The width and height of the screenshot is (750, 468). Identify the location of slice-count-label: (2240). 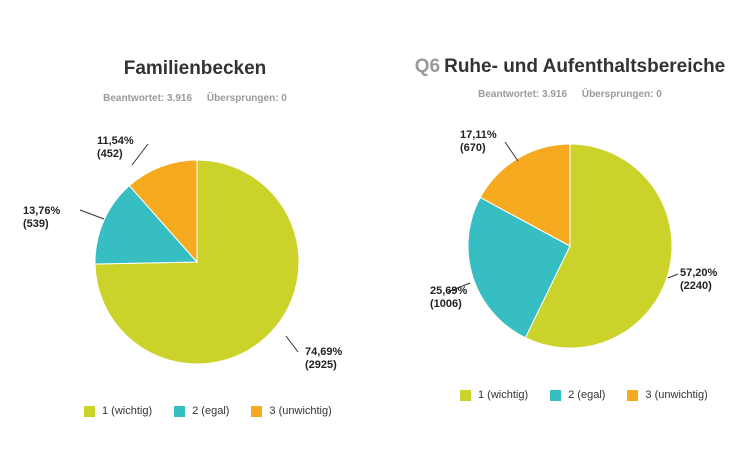
(696, 286).